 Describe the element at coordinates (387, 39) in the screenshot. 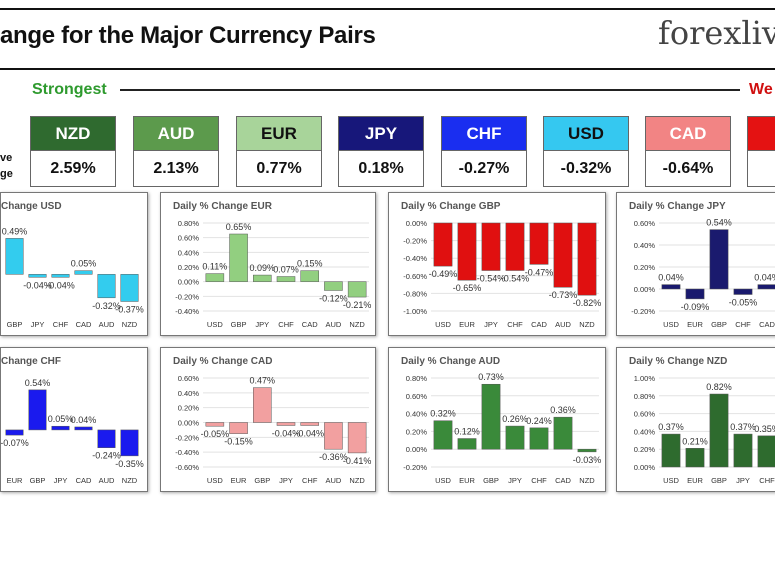

I see `title-bar` at that location.